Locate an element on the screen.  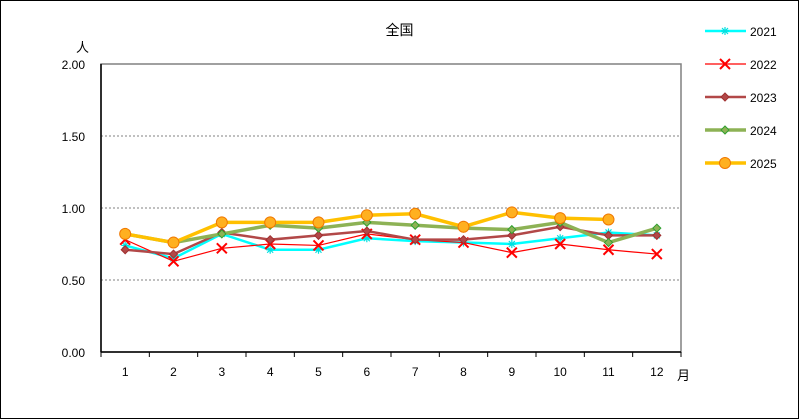
x-tick-label: 1 is located at coordinates (125, 372).